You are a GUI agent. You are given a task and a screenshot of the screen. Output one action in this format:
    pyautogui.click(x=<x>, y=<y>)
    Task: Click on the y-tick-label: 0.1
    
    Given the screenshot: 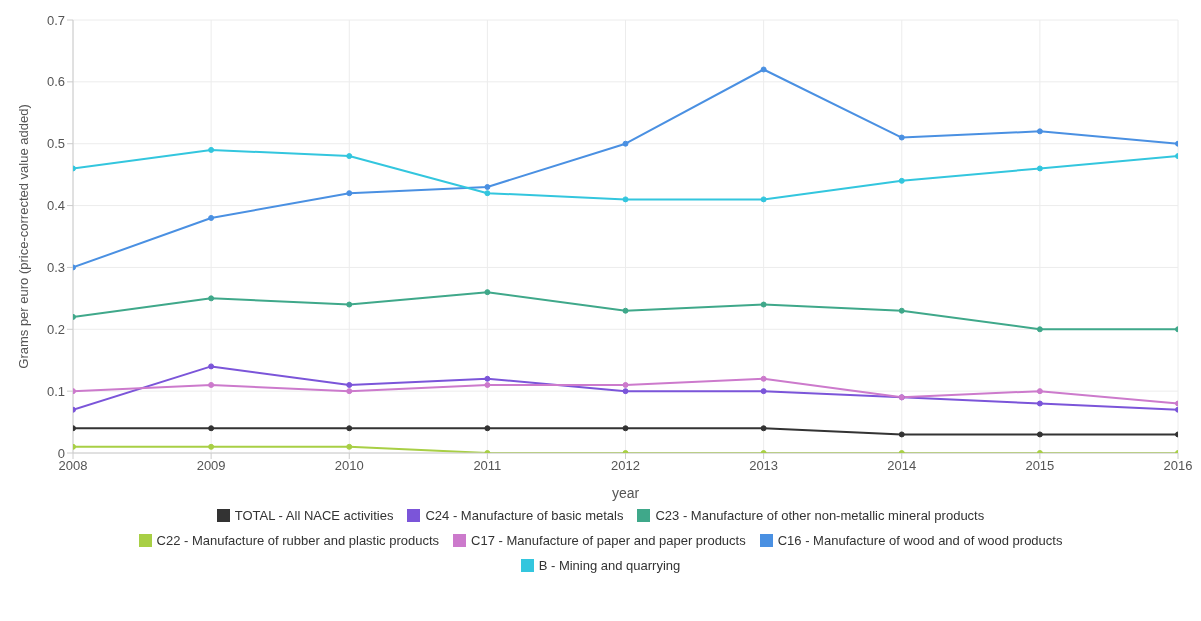 What is the action you would take?
    pyautogui.click(x=55, y=391)
    